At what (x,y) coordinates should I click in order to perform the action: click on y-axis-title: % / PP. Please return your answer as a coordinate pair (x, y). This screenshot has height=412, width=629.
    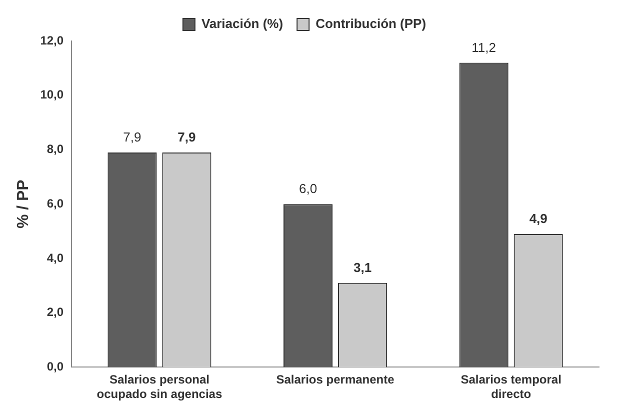
    Looking at the image, I should click on (23, 204).